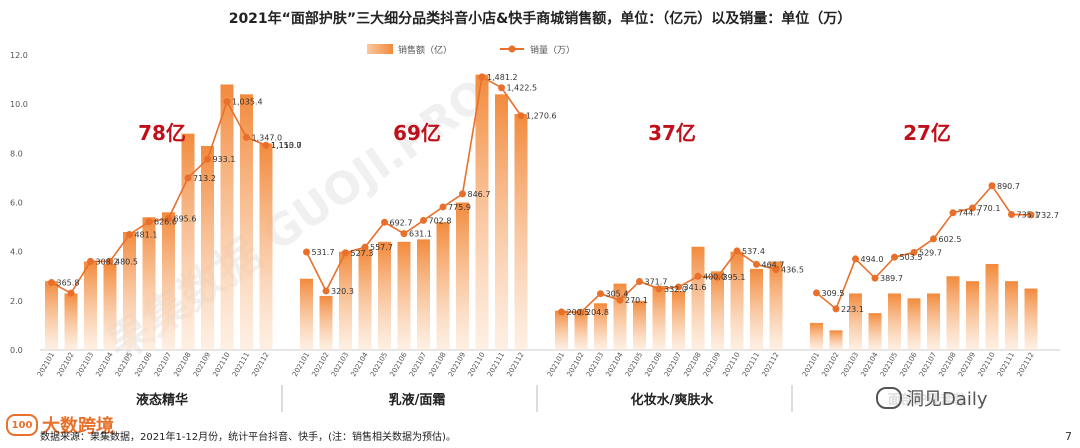  I want to click on wechat-icon, so click(889, 398).